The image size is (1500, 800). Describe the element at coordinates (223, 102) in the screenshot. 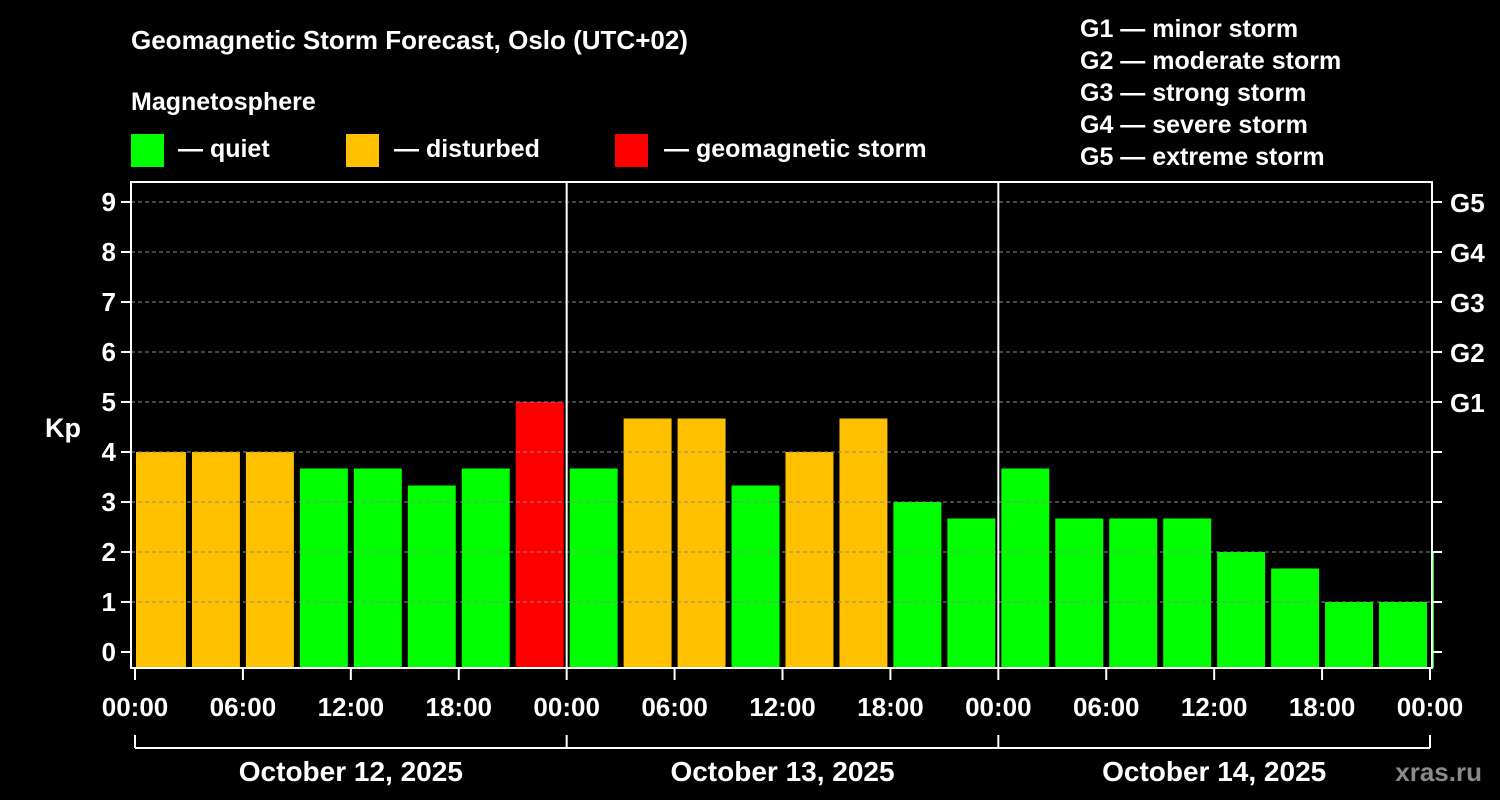

I see `legend-heading: Magnetosphere` at that location.